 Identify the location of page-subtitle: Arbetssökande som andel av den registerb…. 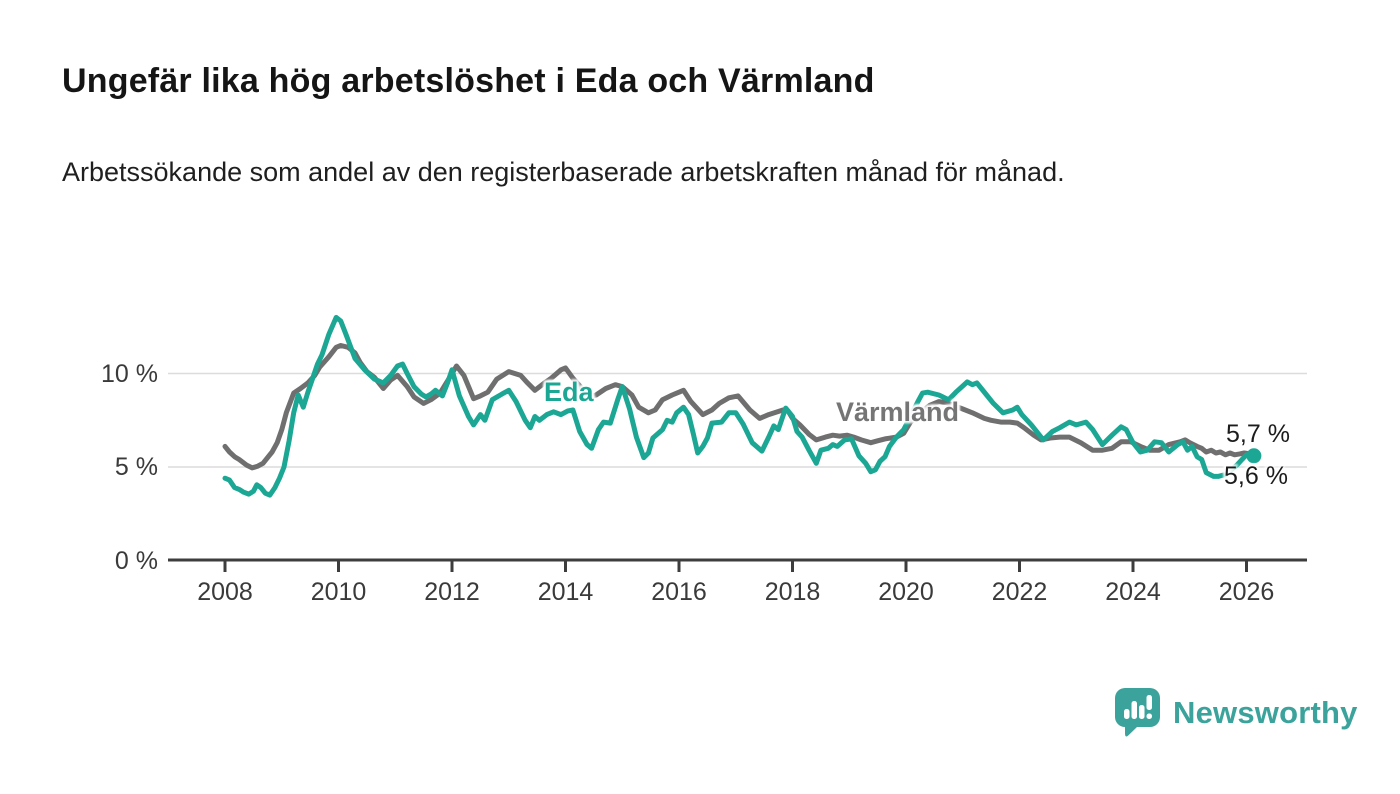
(563, 172).